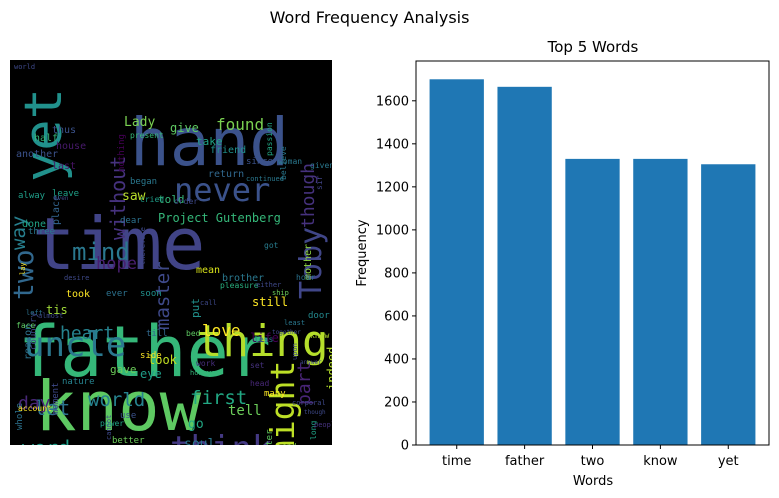 The height and width of the screenshot is (498, 779). What do you see at coordinates (320, 335) in the screenshot?
I see `cloud-word: knew` at bounding box center [320, 335].